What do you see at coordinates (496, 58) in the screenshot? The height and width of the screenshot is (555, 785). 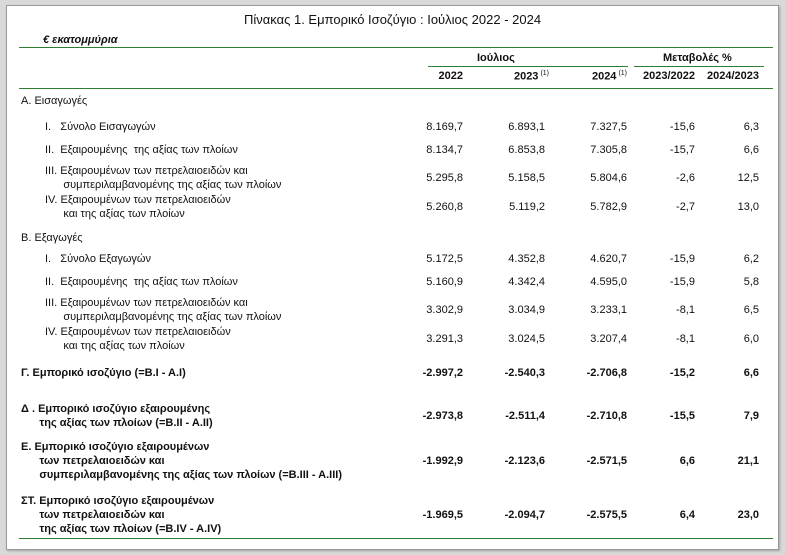 I see `header-group-july: Ιούλιος` at bounding box center [496, 58].